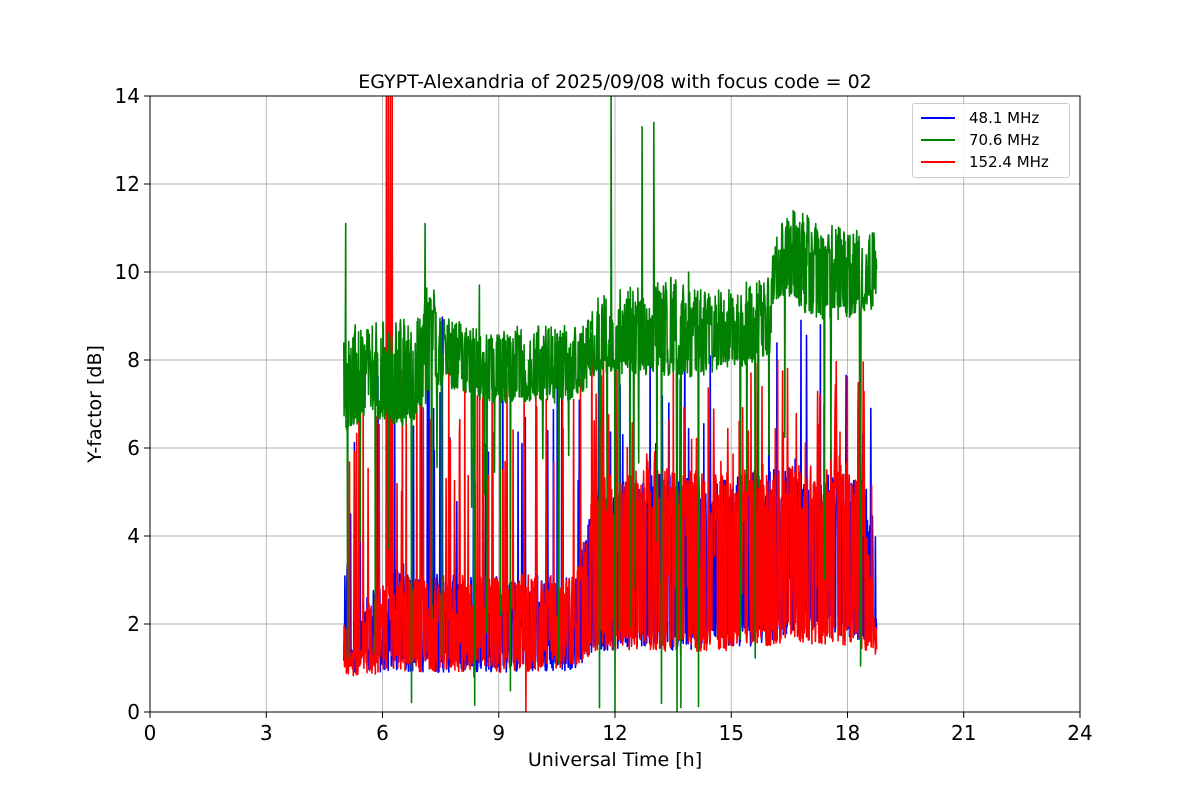 The height and width of the screenshot is (800, 1200). What do you see at coordinates (133, 536) in the screenshot?
I see `y-tick-label: 4` at bounding box center [133, 536].